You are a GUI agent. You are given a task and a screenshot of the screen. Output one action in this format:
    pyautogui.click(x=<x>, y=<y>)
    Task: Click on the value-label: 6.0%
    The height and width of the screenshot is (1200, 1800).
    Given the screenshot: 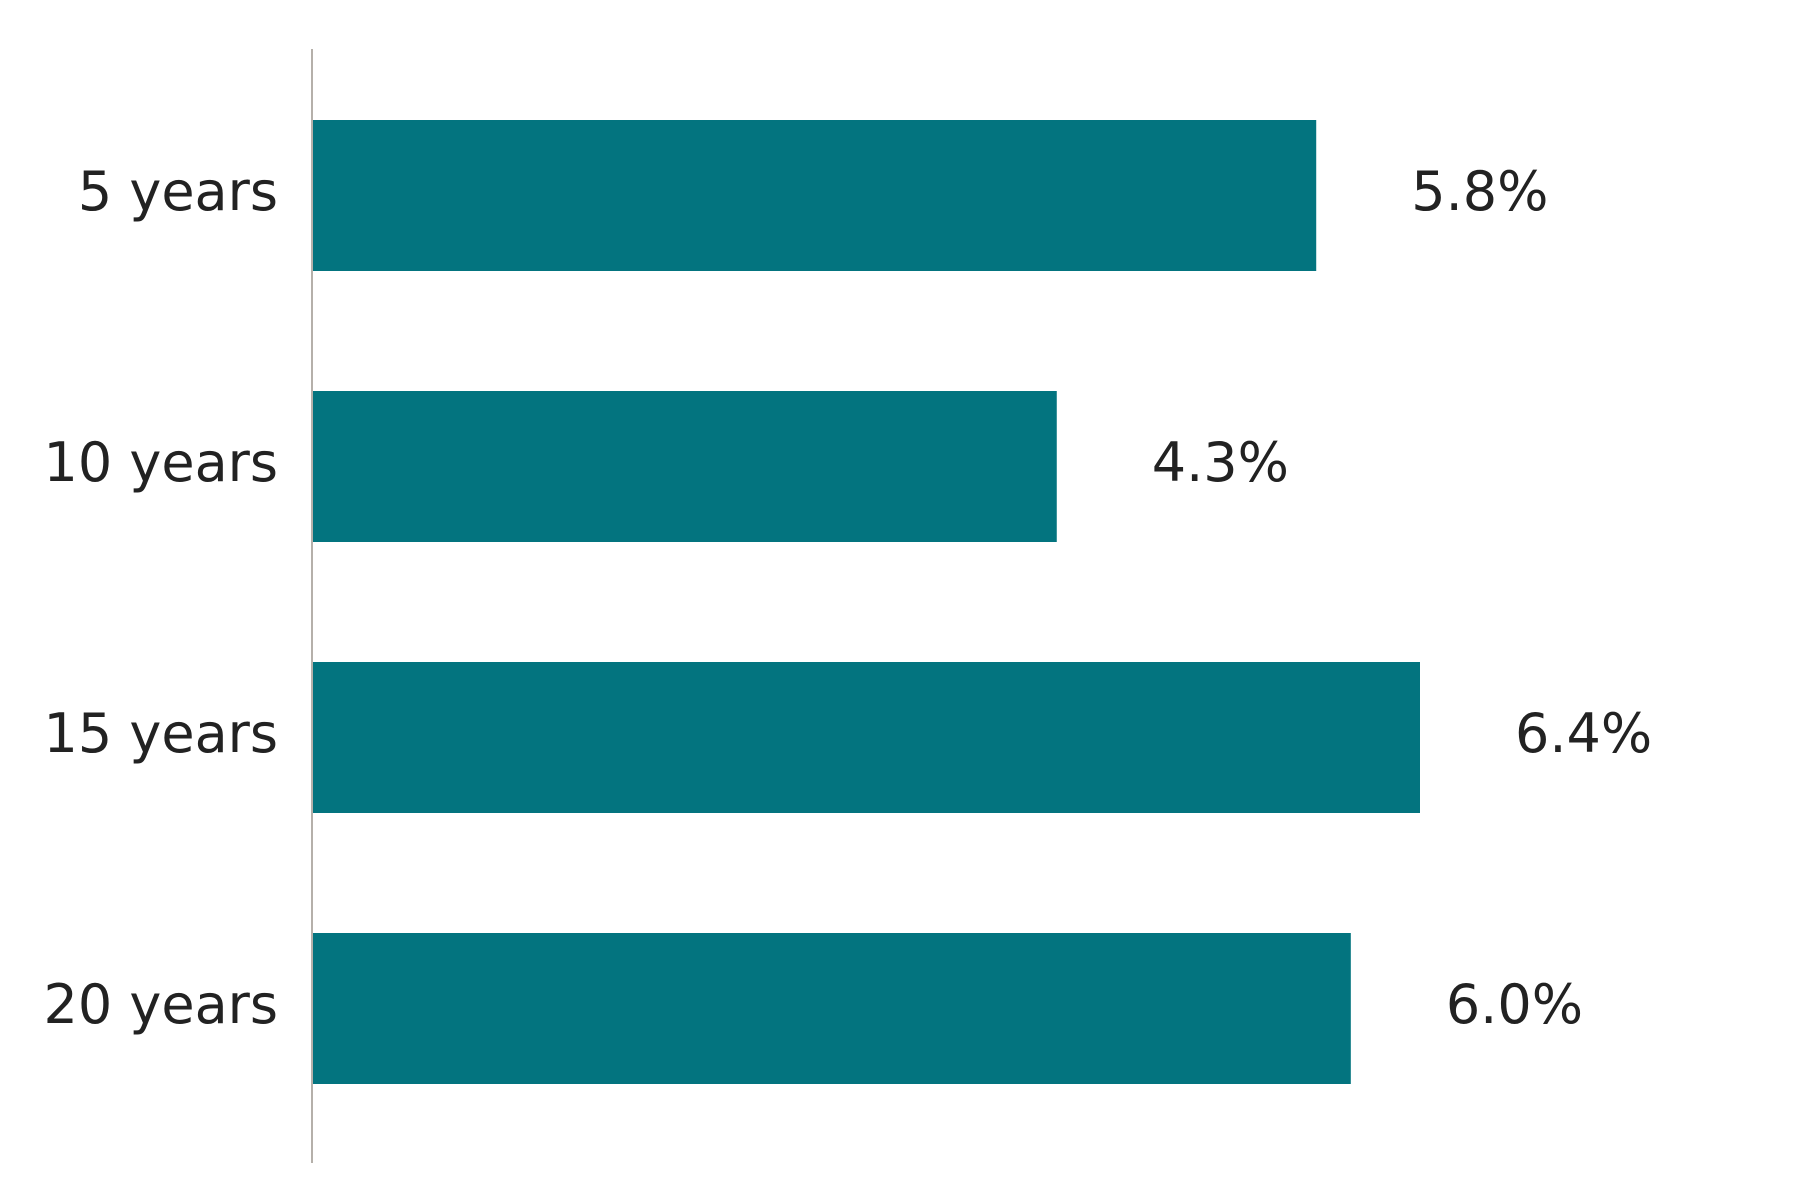 What is the action you would take?
    pyautogui.click(x=1514, y=1004)
    